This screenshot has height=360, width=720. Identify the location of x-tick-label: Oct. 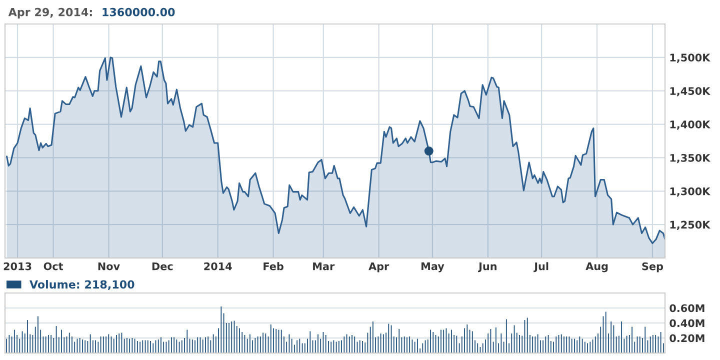
(54, 266).